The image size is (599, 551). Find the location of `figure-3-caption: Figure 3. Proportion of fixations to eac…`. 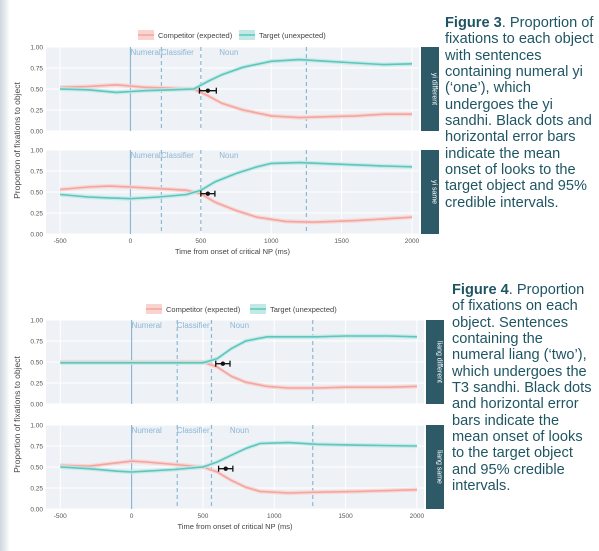

figure-3-caption: Figure 3. Proportion of fixations to eac… is located at coordinates (520, 113).